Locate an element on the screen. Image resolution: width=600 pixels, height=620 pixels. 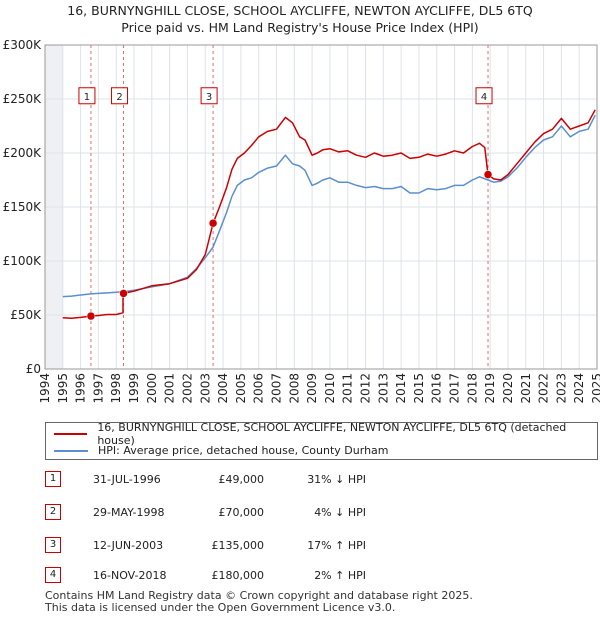
table-row: 4 16-NOV-2018 £180,000 2% ↑ HPI is located at coordinates (321, 576).